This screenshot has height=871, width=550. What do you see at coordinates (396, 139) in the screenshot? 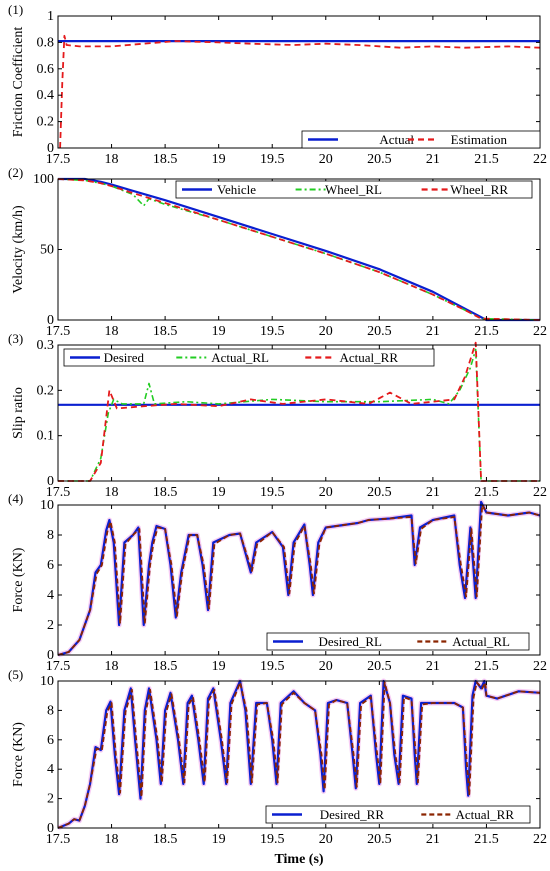
I see `legend-entry: Actual` at bounding box center [396, 139].